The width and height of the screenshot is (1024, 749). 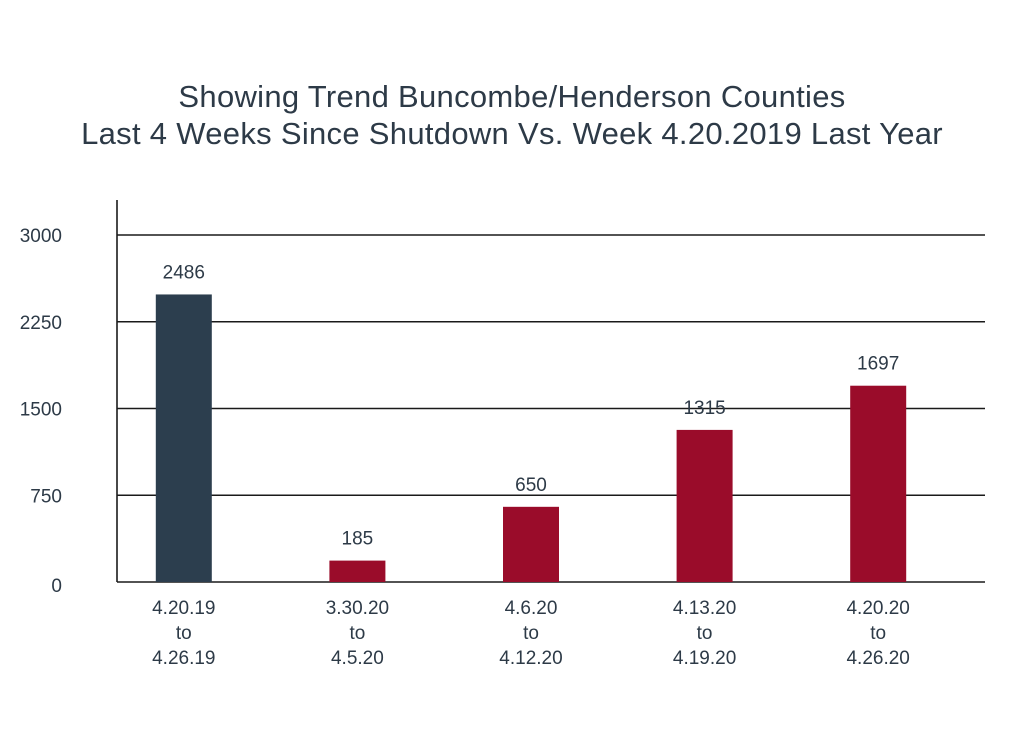 I want to click on data-label: 1697, so click(x=878, y=364).